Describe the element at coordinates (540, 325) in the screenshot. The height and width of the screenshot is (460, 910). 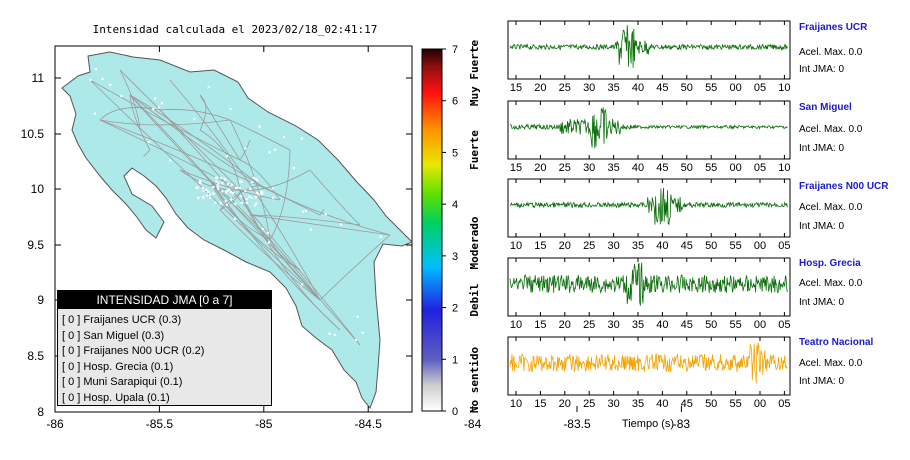
I see `waveform-tick-label: 15` at that location.